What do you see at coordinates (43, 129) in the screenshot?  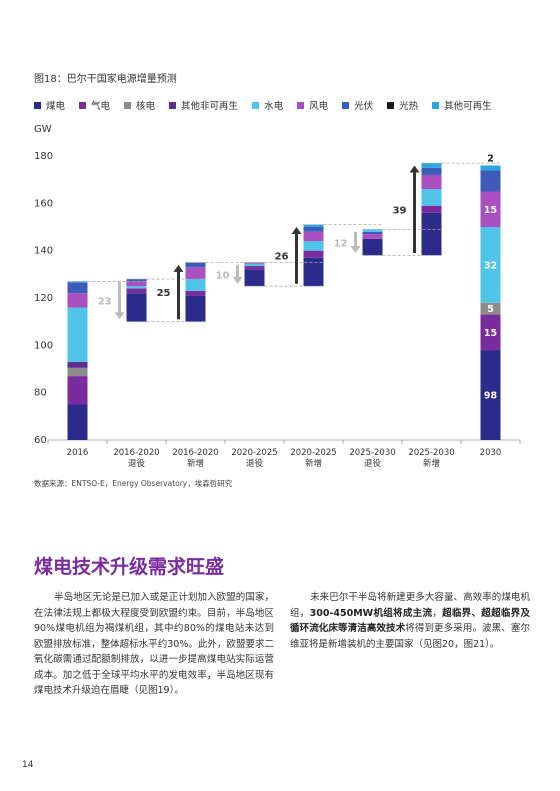 I see `y-axis-label: GW` at bounding box center [43, 129].